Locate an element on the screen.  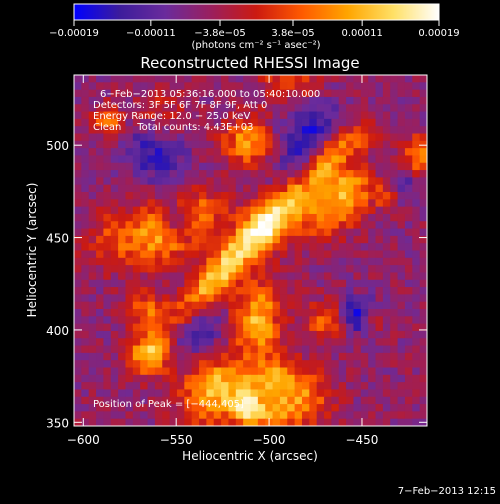
y-tick-label: 450 is located at coordinates (57, 239).